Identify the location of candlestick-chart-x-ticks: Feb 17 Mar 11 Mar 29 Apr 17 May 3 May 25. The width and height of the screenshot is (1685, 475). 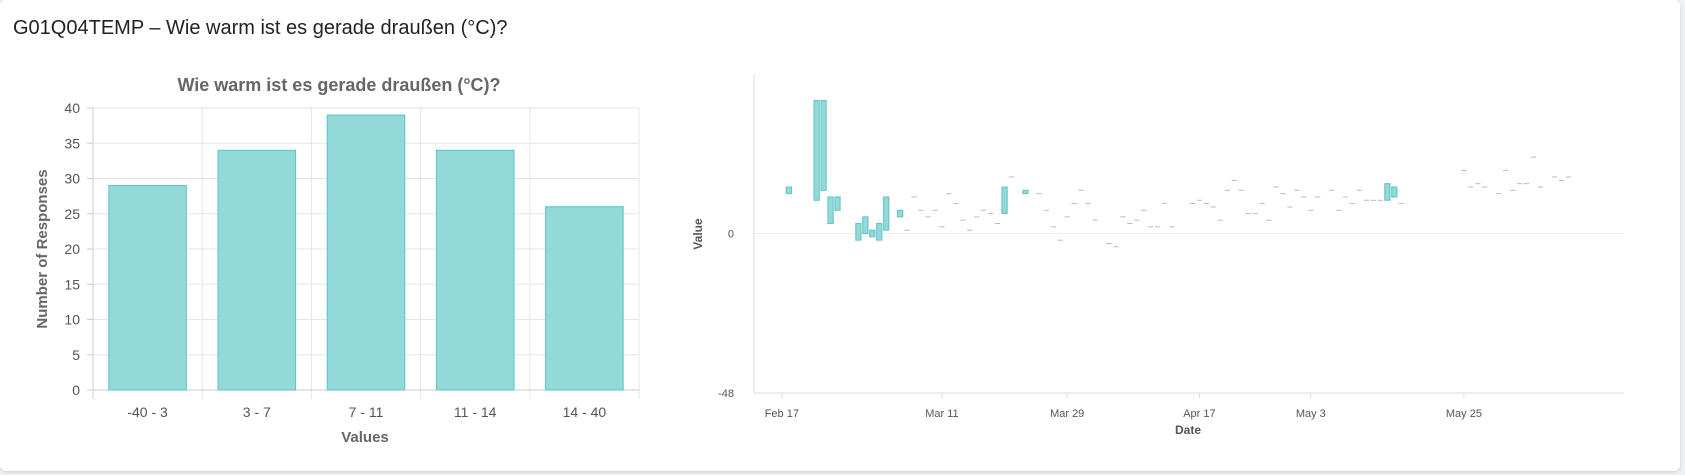
(1123, 406).